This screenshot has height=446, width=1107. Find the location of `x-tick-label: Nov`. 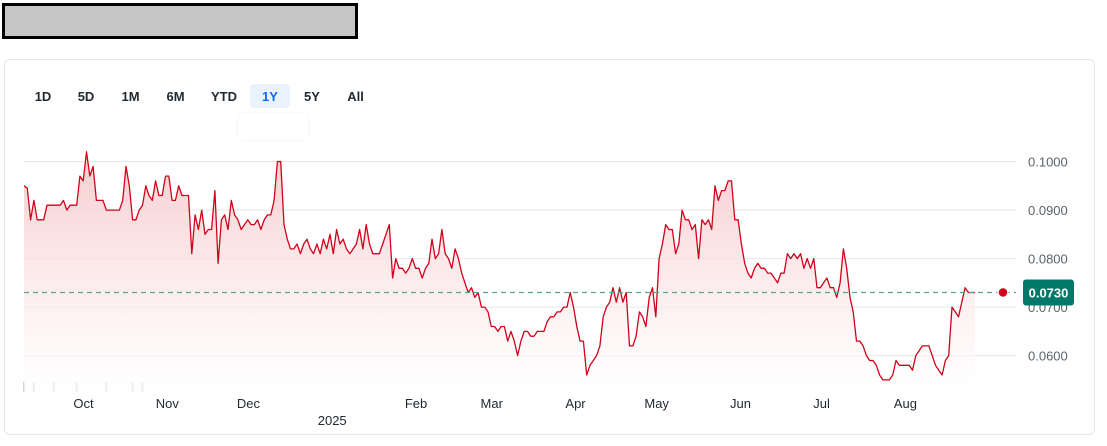

x-tick-label: Nov is located at coordinates (168, 403).